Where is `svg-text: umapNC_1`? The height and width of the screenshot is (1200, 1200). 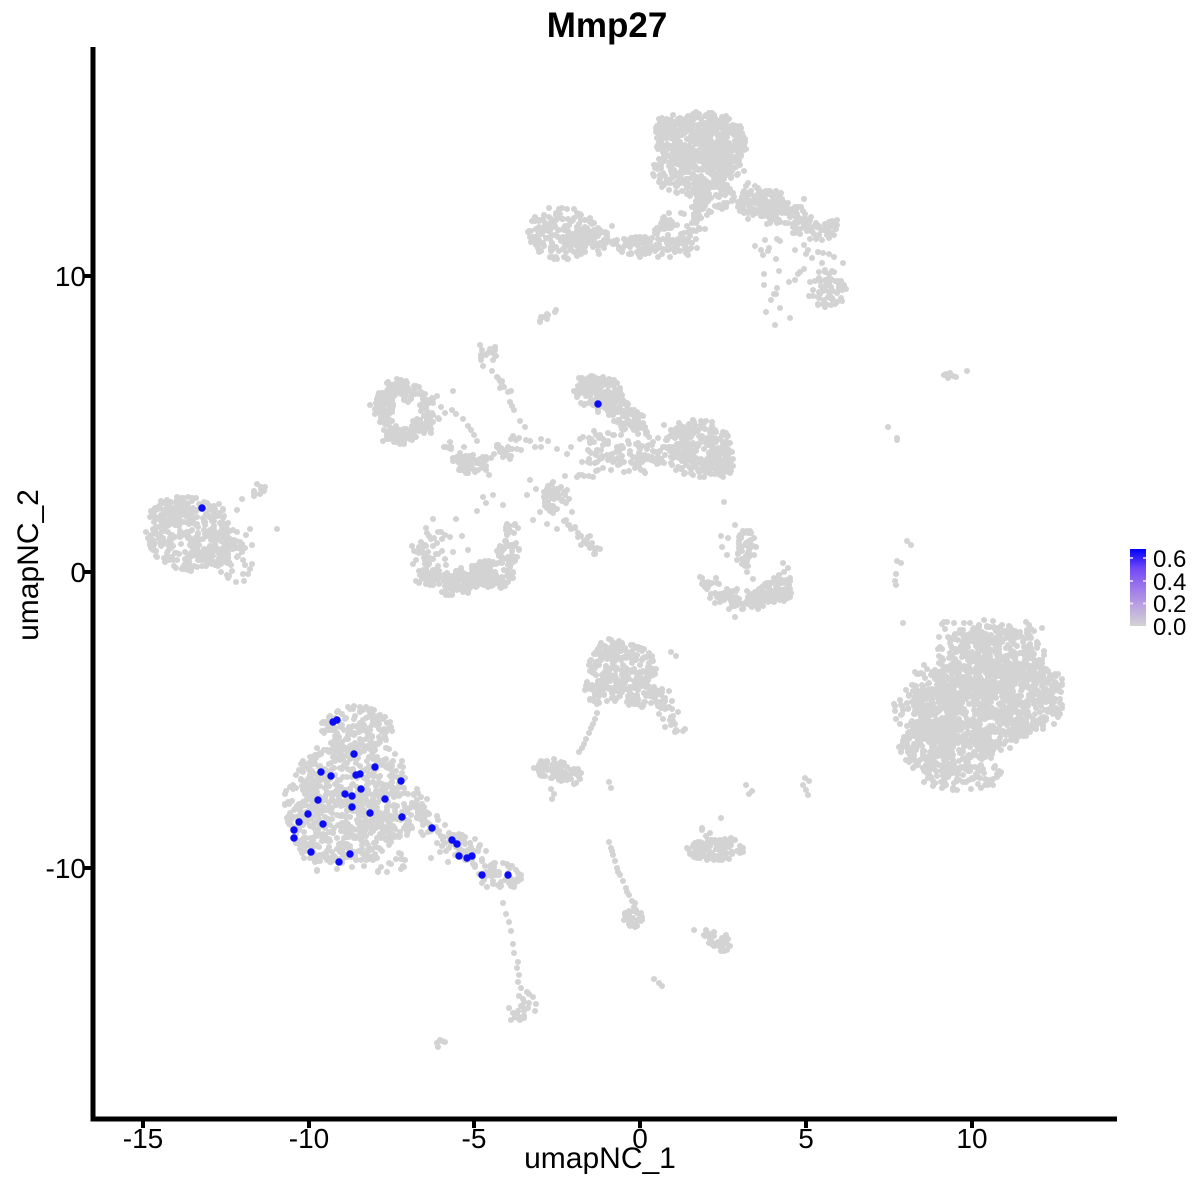 svg-text: umapNC_1 is located at coordinates (600, 1158).